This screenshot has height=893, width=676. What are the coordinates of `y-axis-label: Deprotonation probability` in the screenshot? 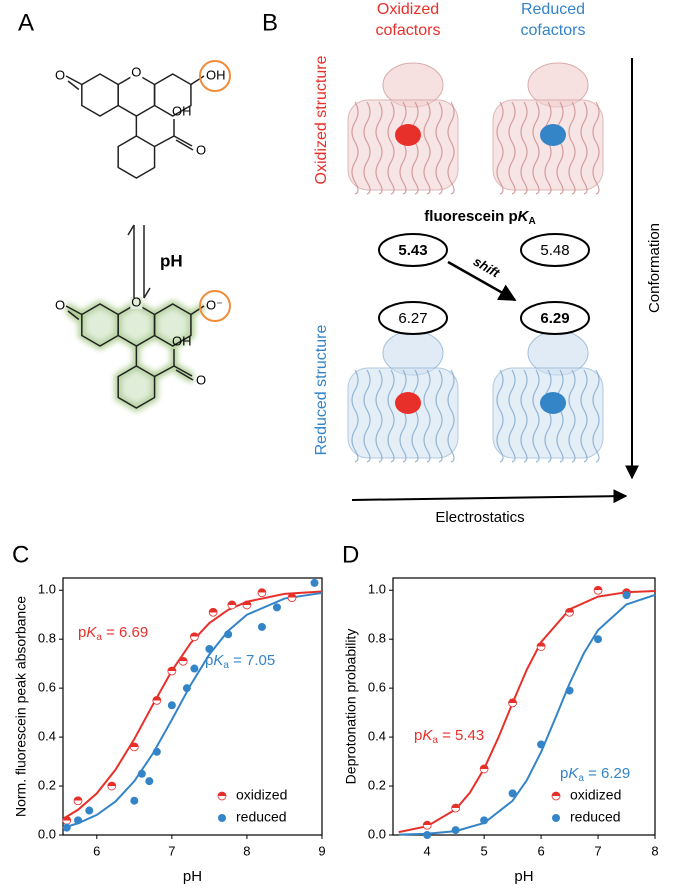 It's located at (351, 707).